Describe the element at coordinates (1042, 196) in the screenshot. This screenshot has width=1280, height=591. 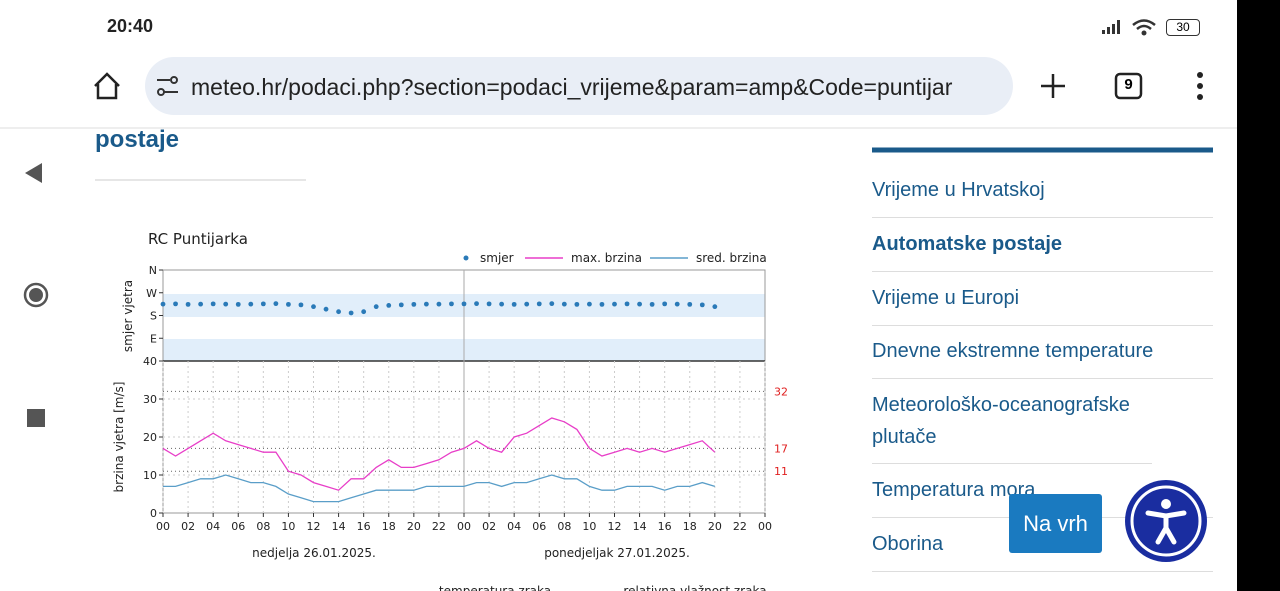
I see `menu-item: Vrijeme u Hrvatskoj` at that location.